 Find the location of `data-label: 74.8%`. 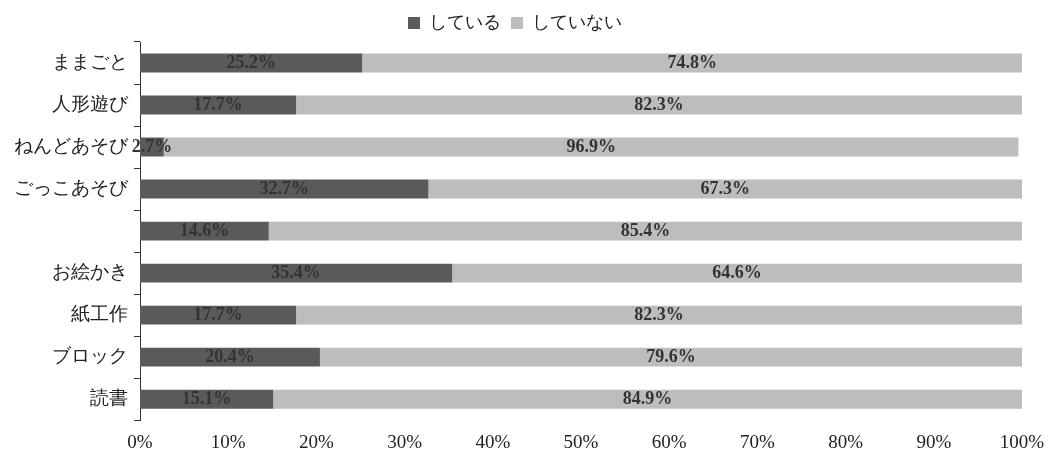

data-label: 74.8% is located at coordinates (692, 61).